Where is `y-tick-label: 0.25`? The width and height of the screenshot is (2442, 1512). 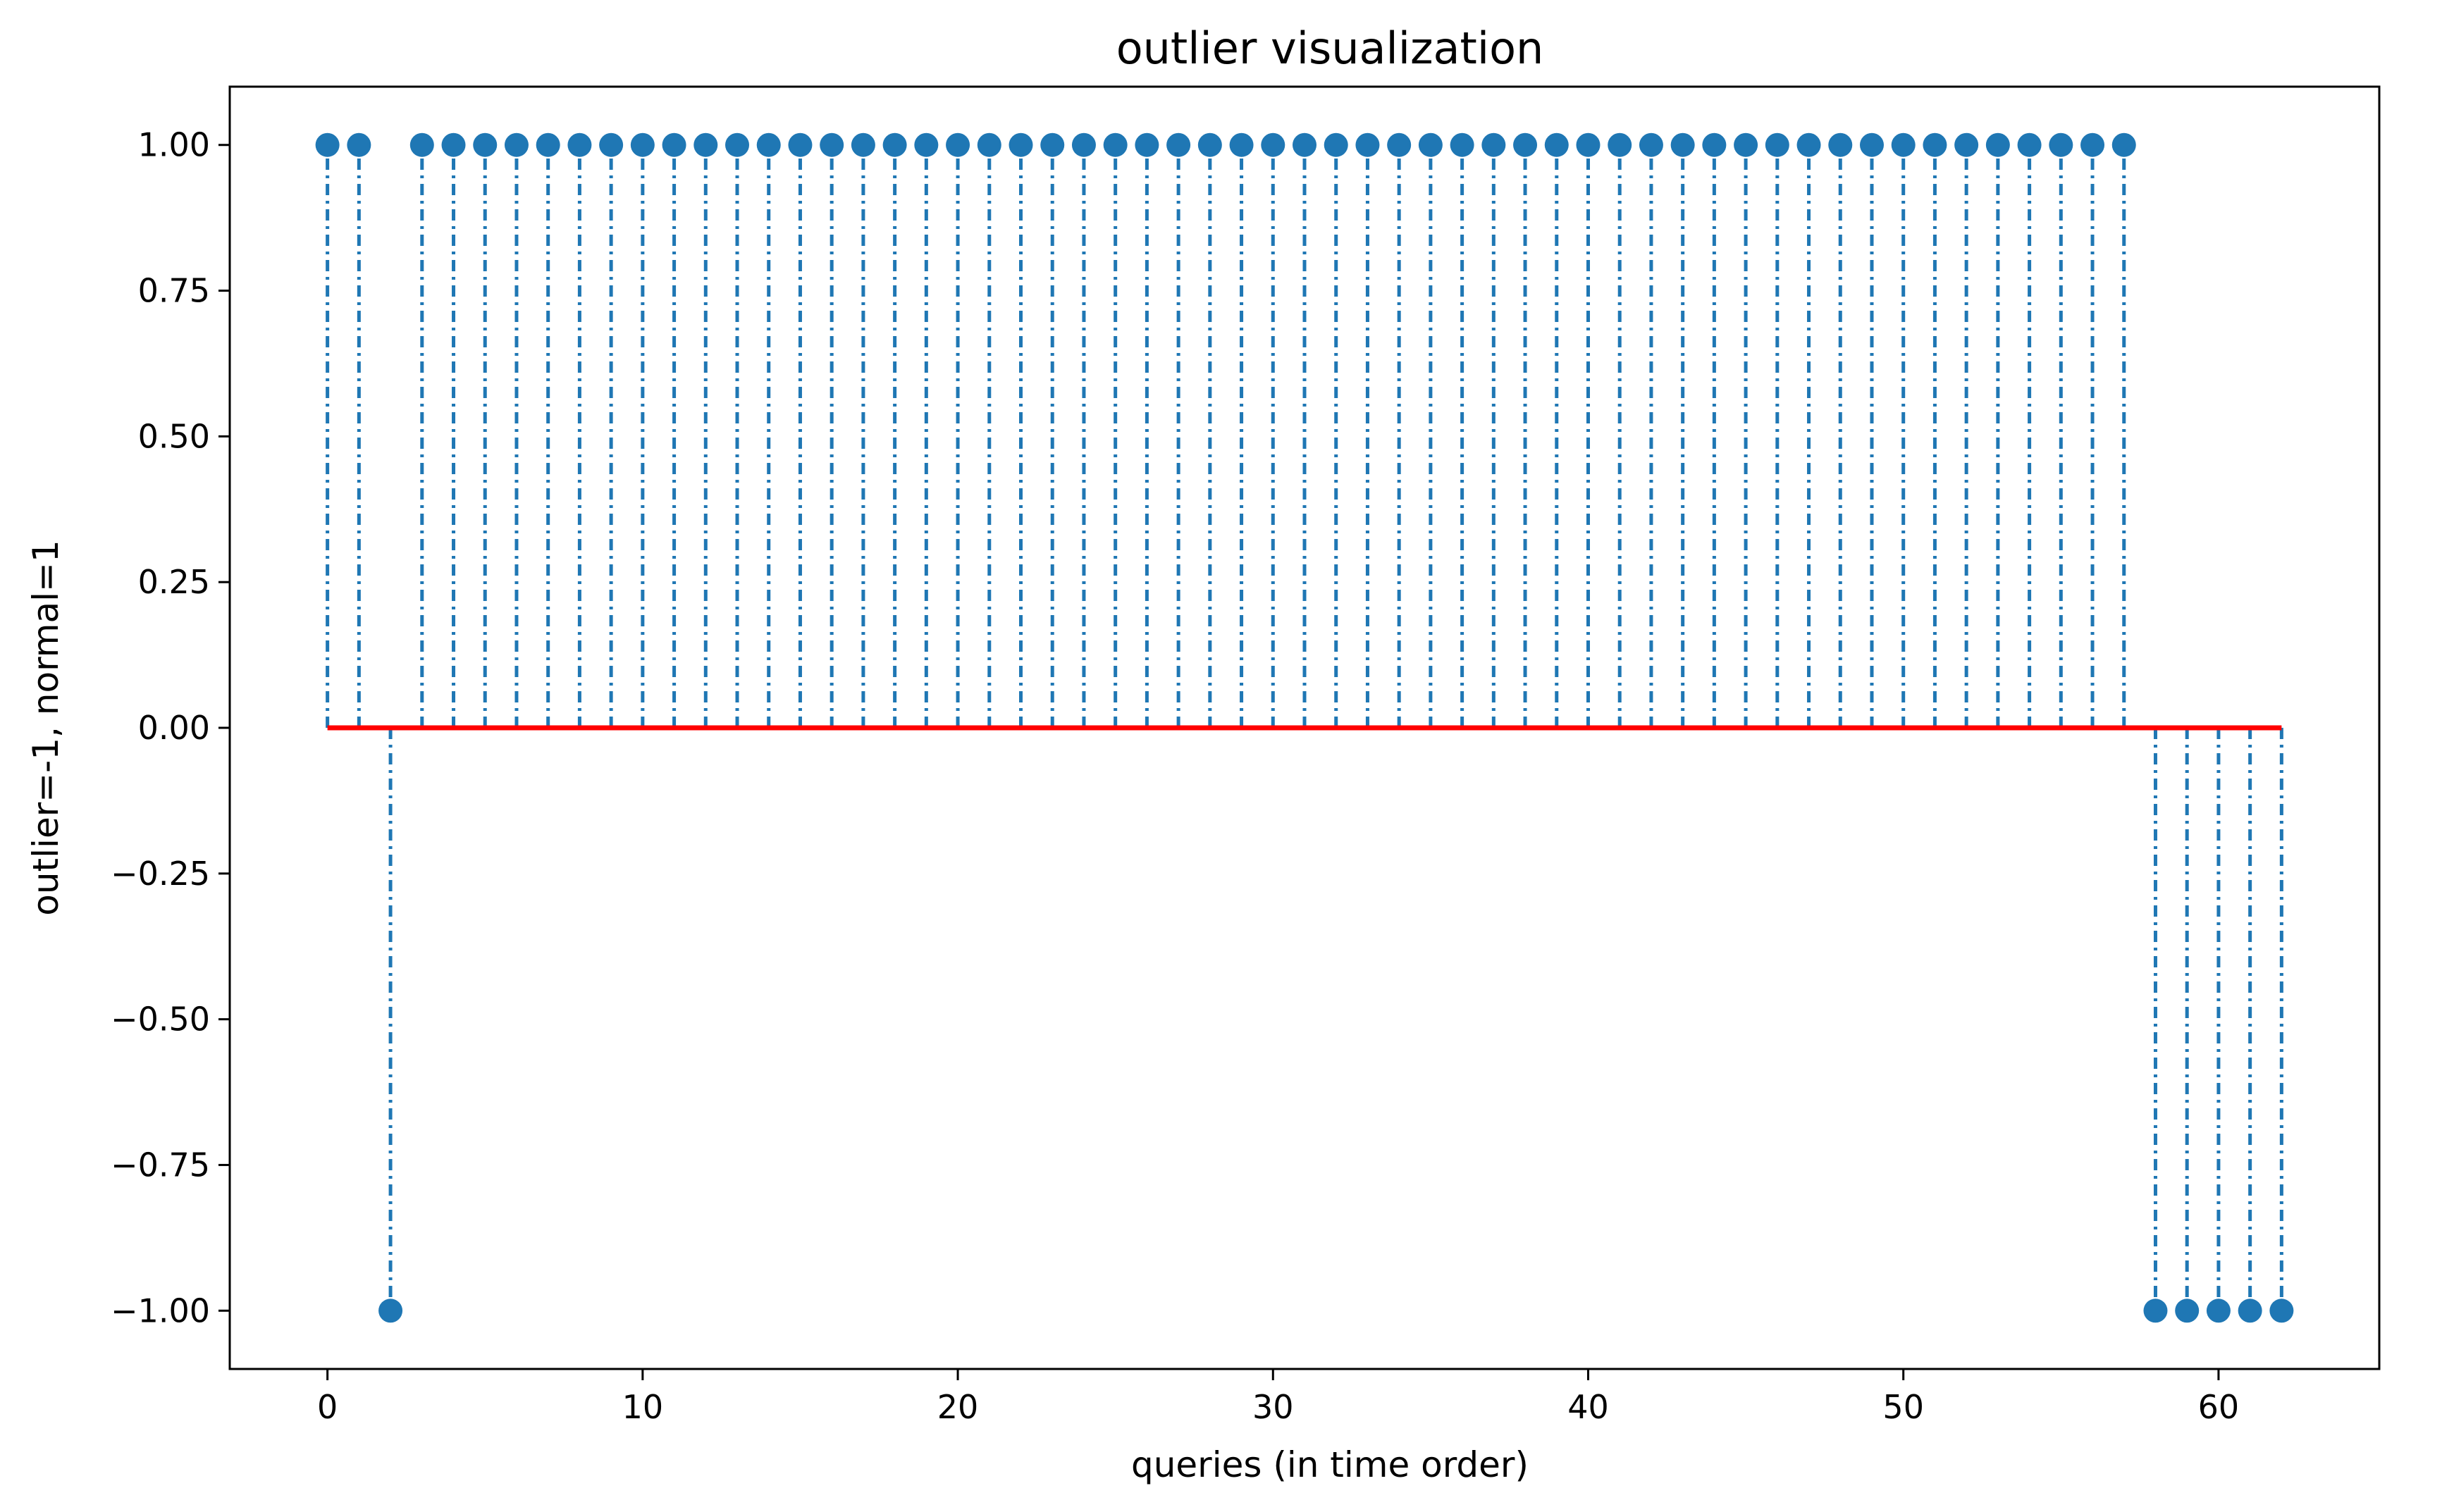
y-tick-label: 0.25 is located at coordinates (174, 582).